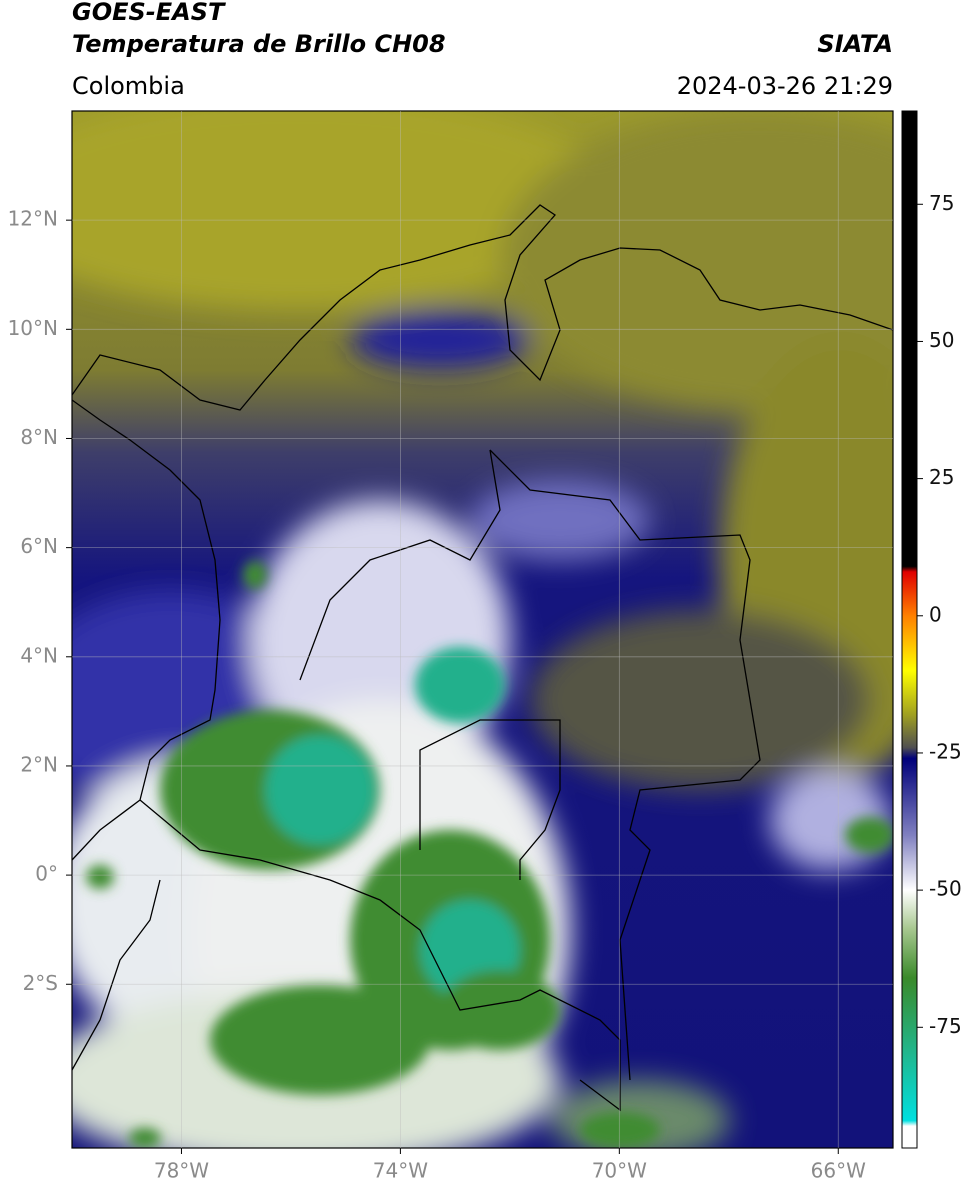 This screenshot has height=1194, width=966. What do you see at coordinates (941, 203) in the screenshot?
I see `colorbar-tick-label: 75` at bounding box center [941, 203].